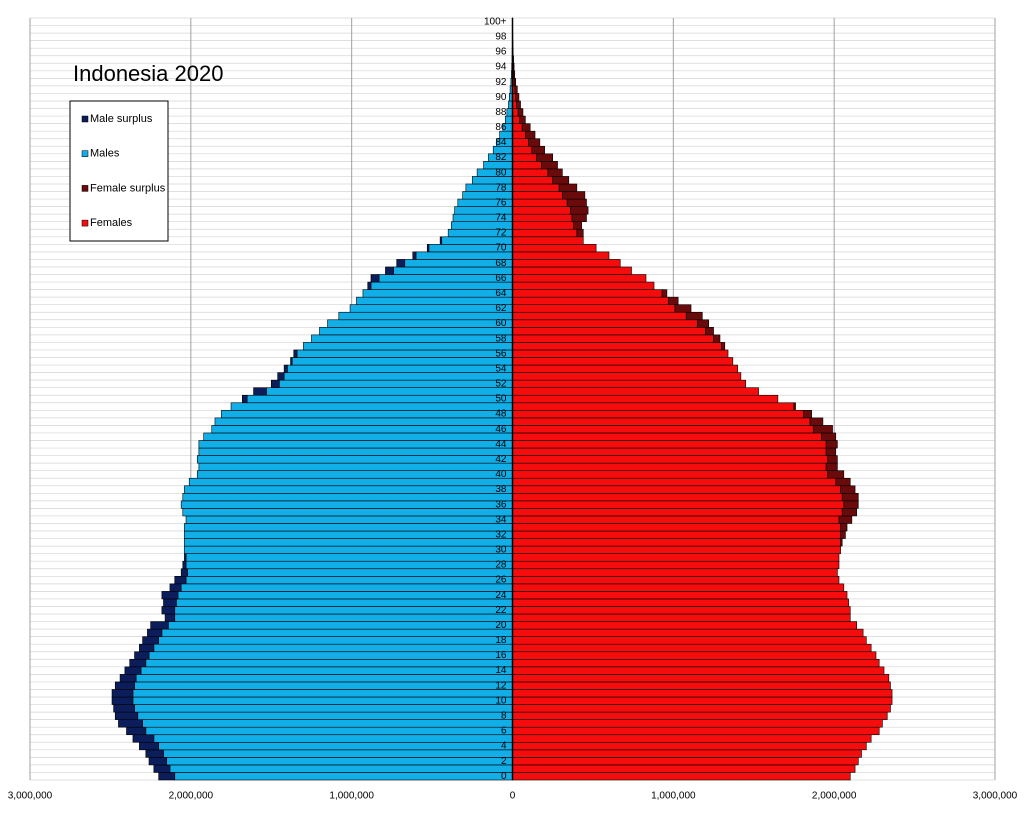 This screenshot has width=1024, height=823. What do you see at coordinates (501, 655) in the screenshot?
I see `y-tick-label: 16` at bounding box center [501, 655].